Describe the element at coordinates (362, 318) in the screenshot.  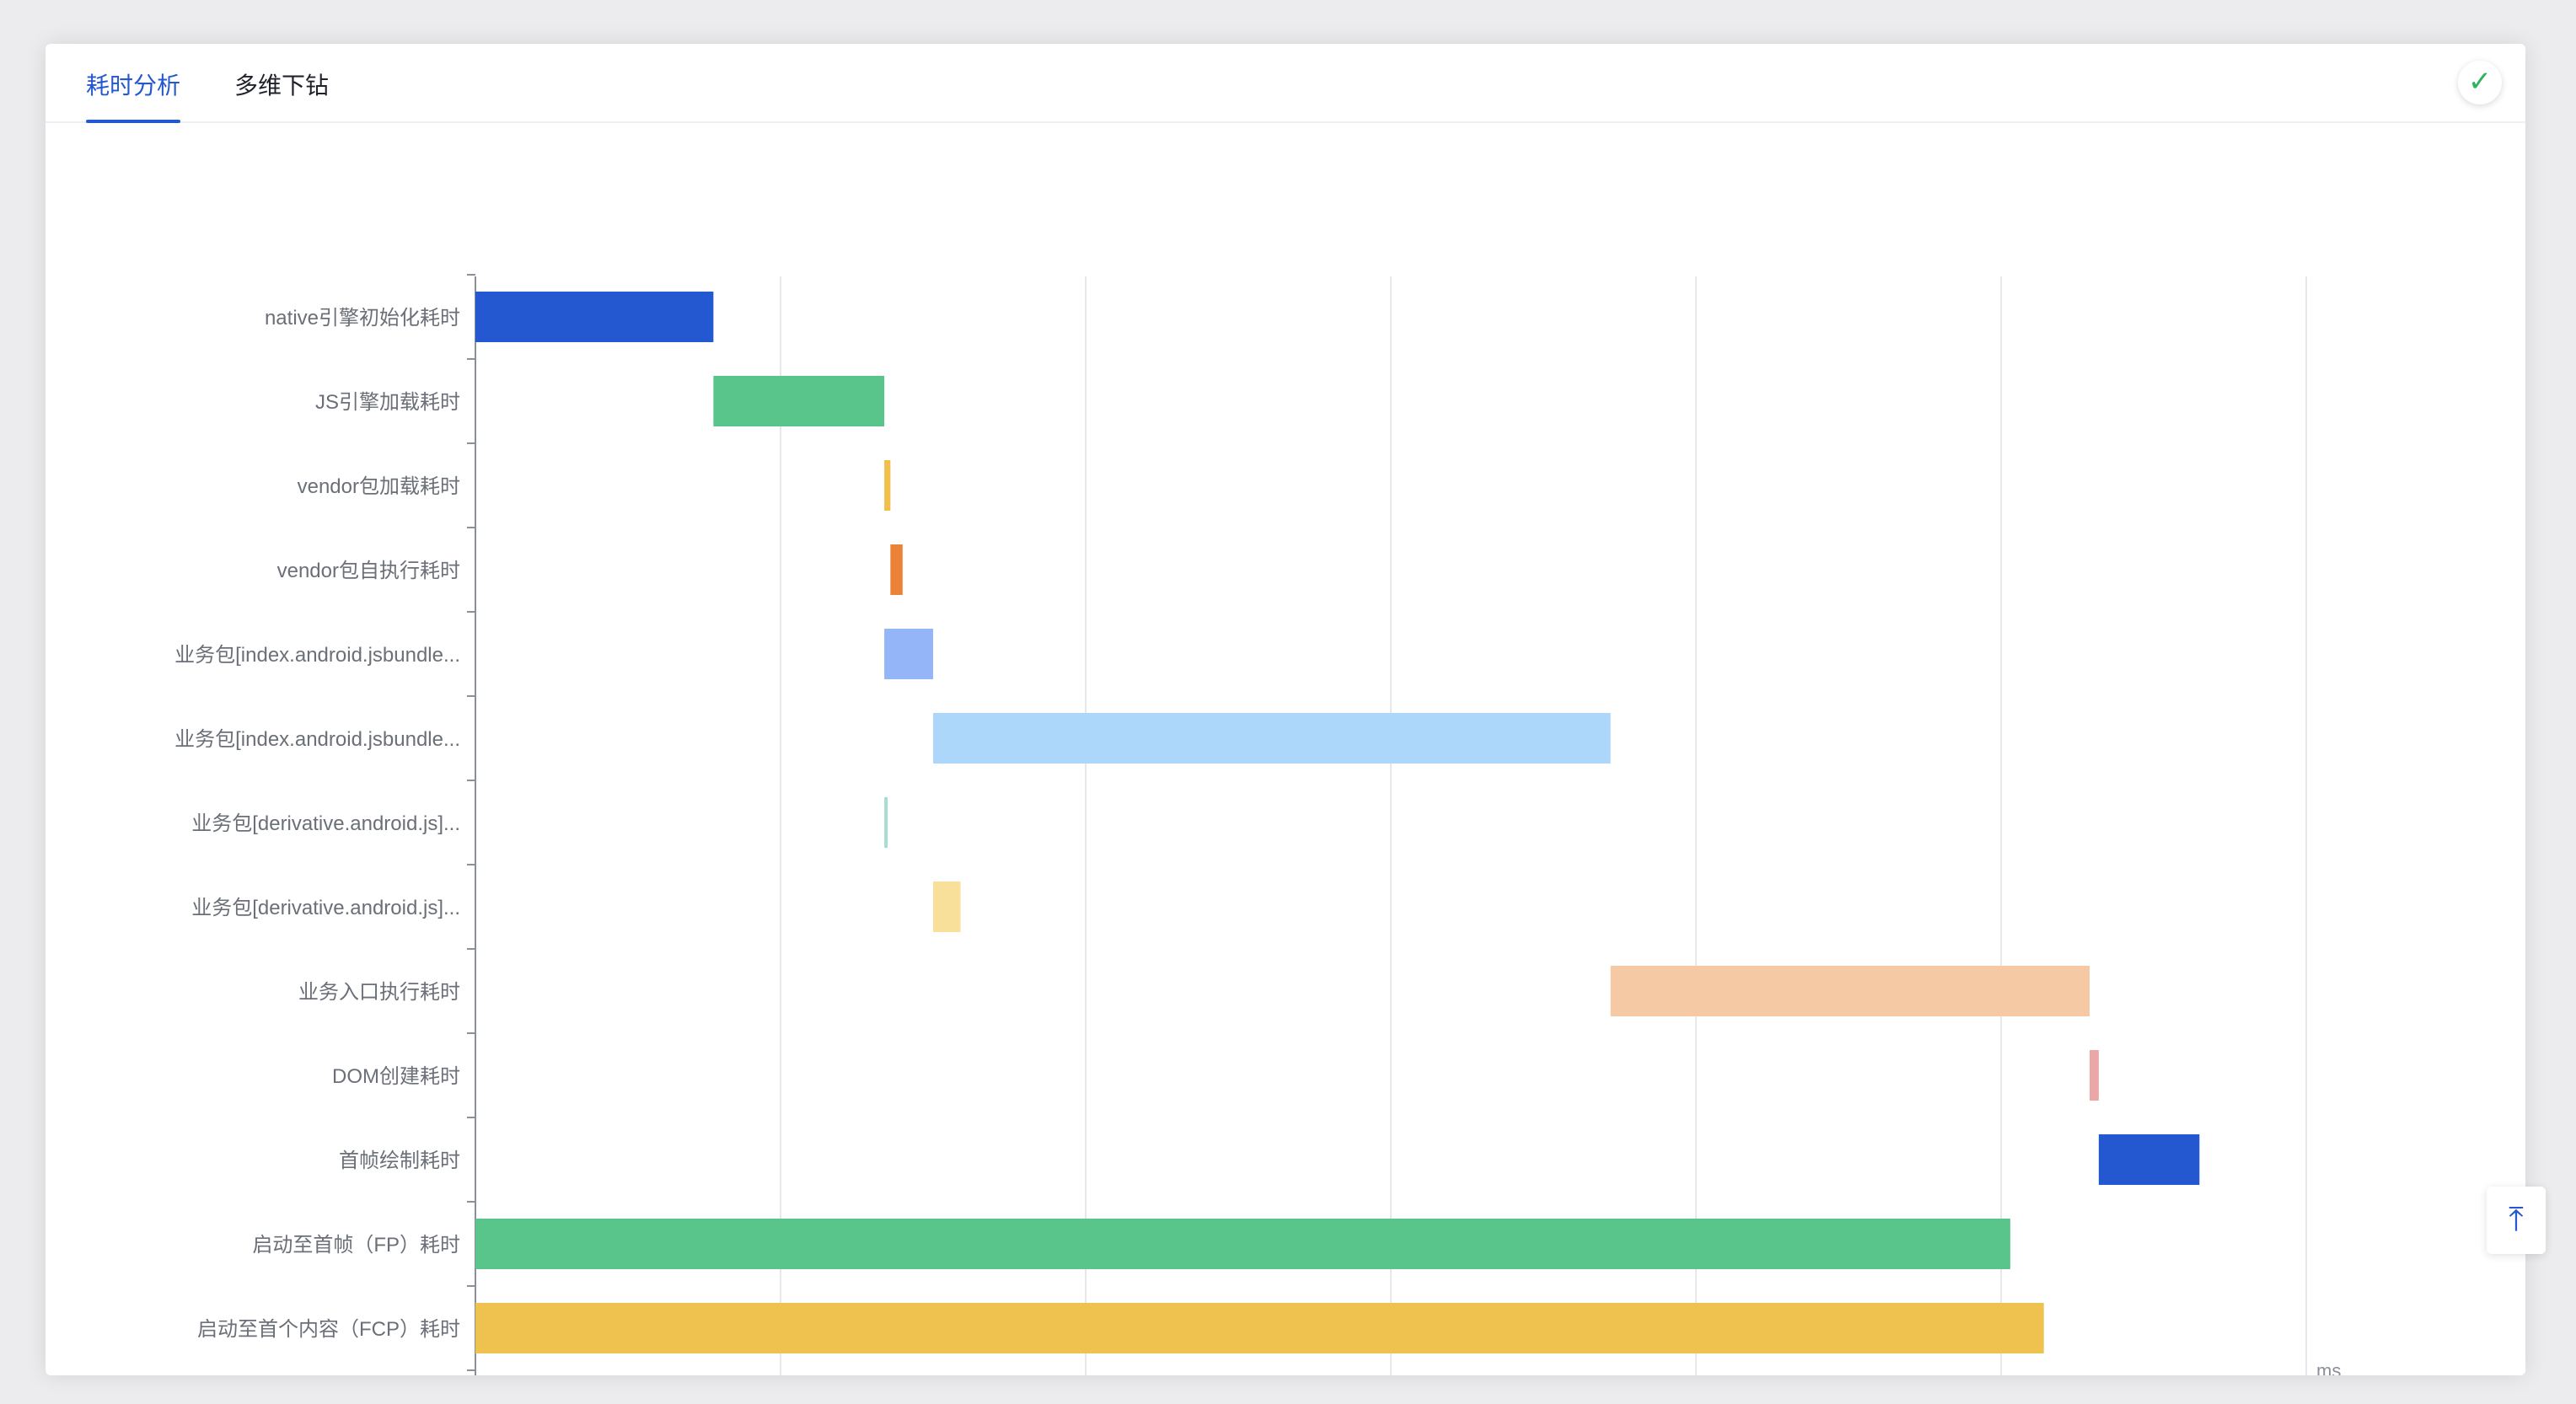
I see `y-tick-label: native引擎初始化耗时` at that location.